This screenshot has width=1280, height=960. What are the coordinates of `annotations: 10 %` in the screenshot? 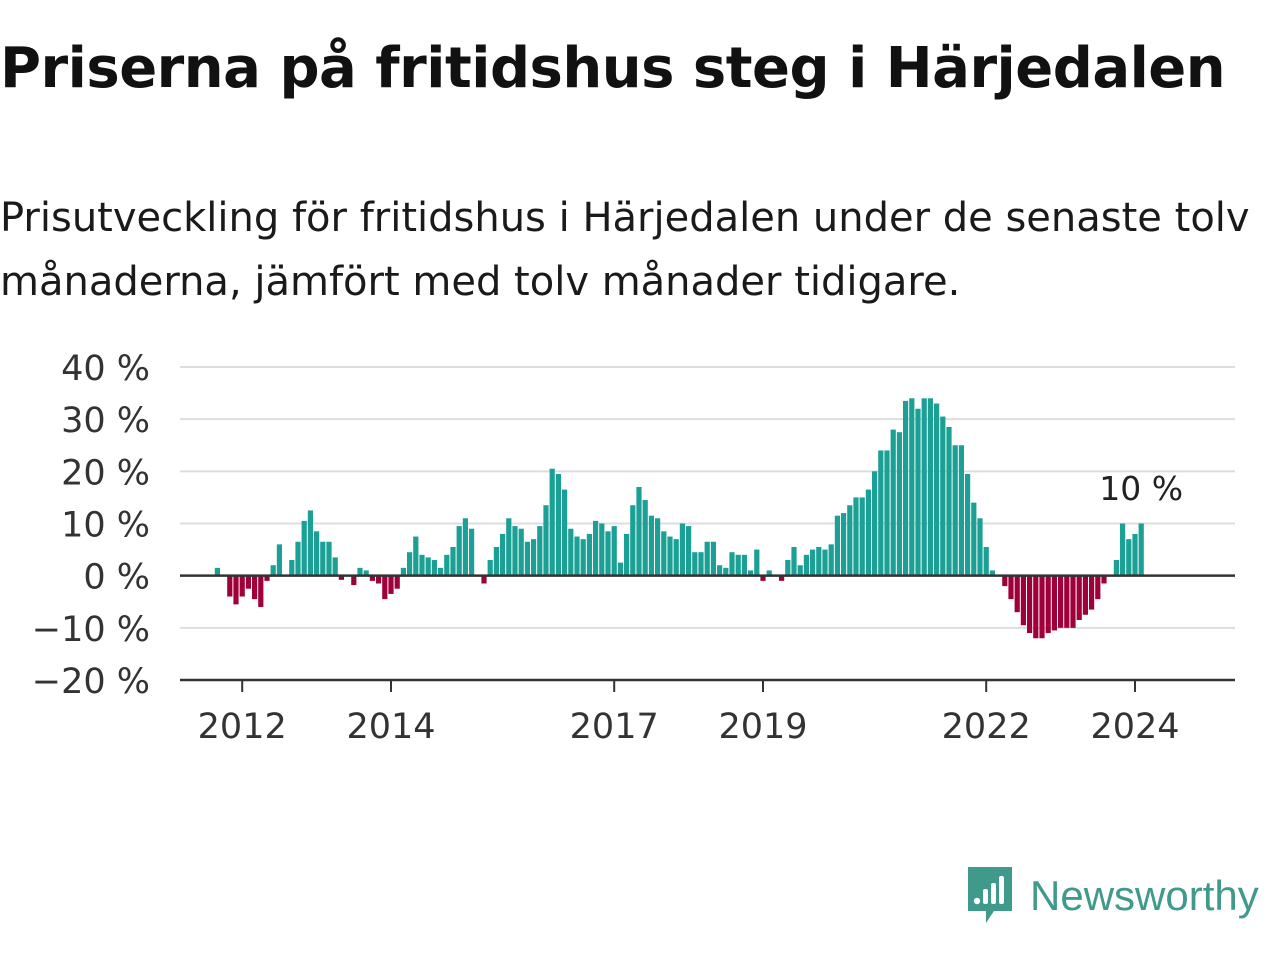 It's located at (1141, 488).